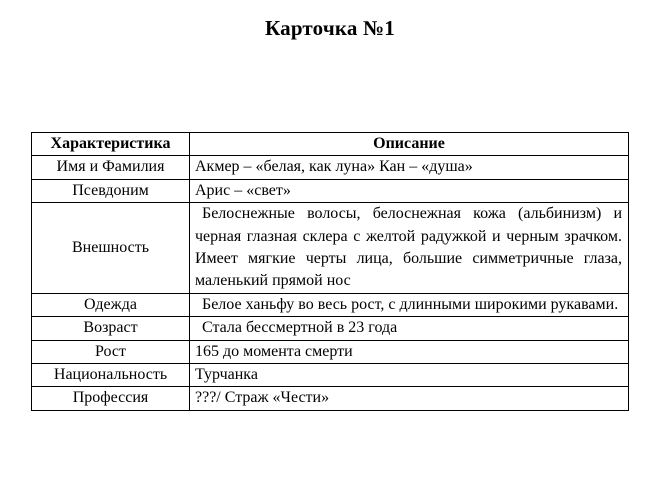 Image resolution: width=653 pixels, height=492 pixels. What do you see at coordinates (110, 305) in the screenshot?
I see `characteristic-cell: Одежда` at bounding box center [110, 305].